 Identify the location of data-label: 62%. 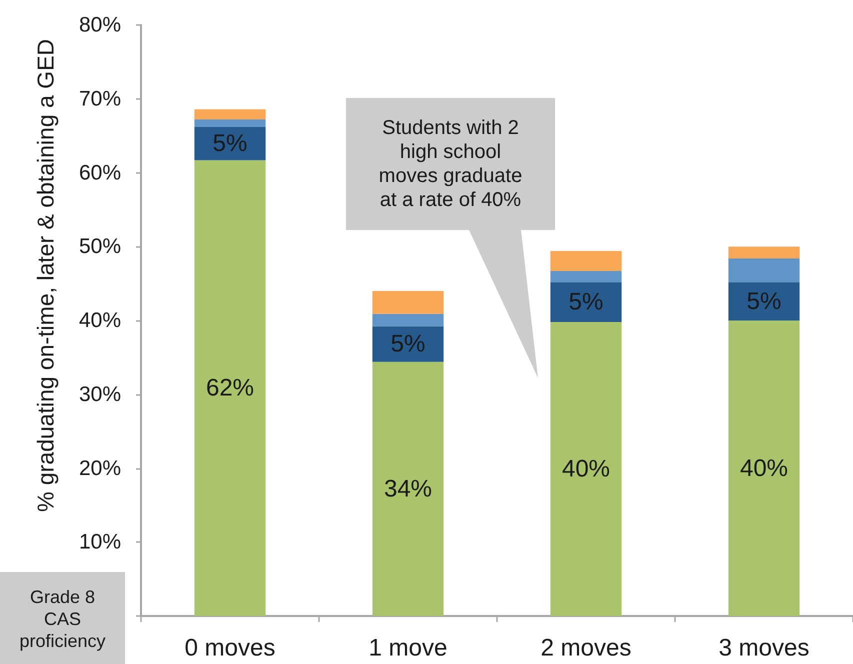
(230, 388).